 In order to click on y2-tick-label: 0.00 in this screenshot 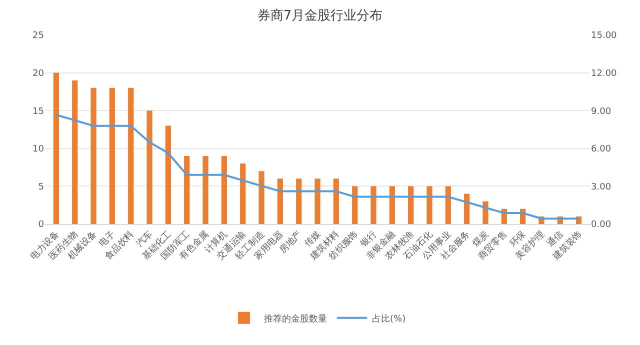, I will do `click(601, 225)`.